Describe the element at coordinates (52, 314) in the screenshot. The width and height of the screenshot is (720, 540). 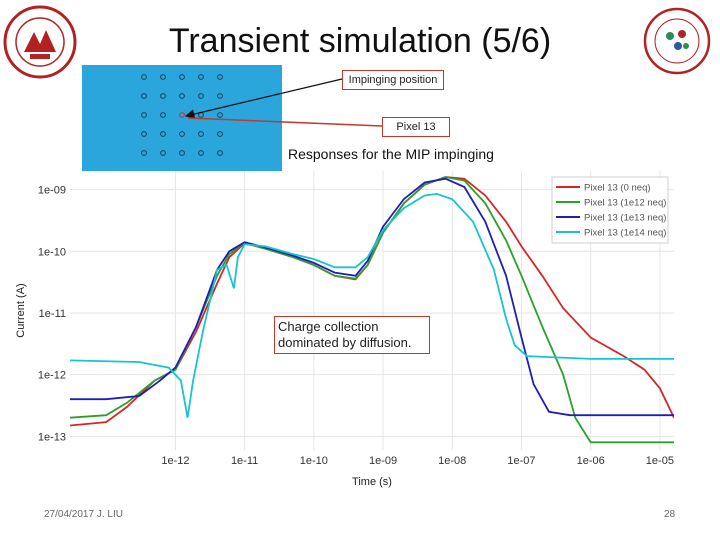
I see `y-tick-label: 1e-11` at that location.